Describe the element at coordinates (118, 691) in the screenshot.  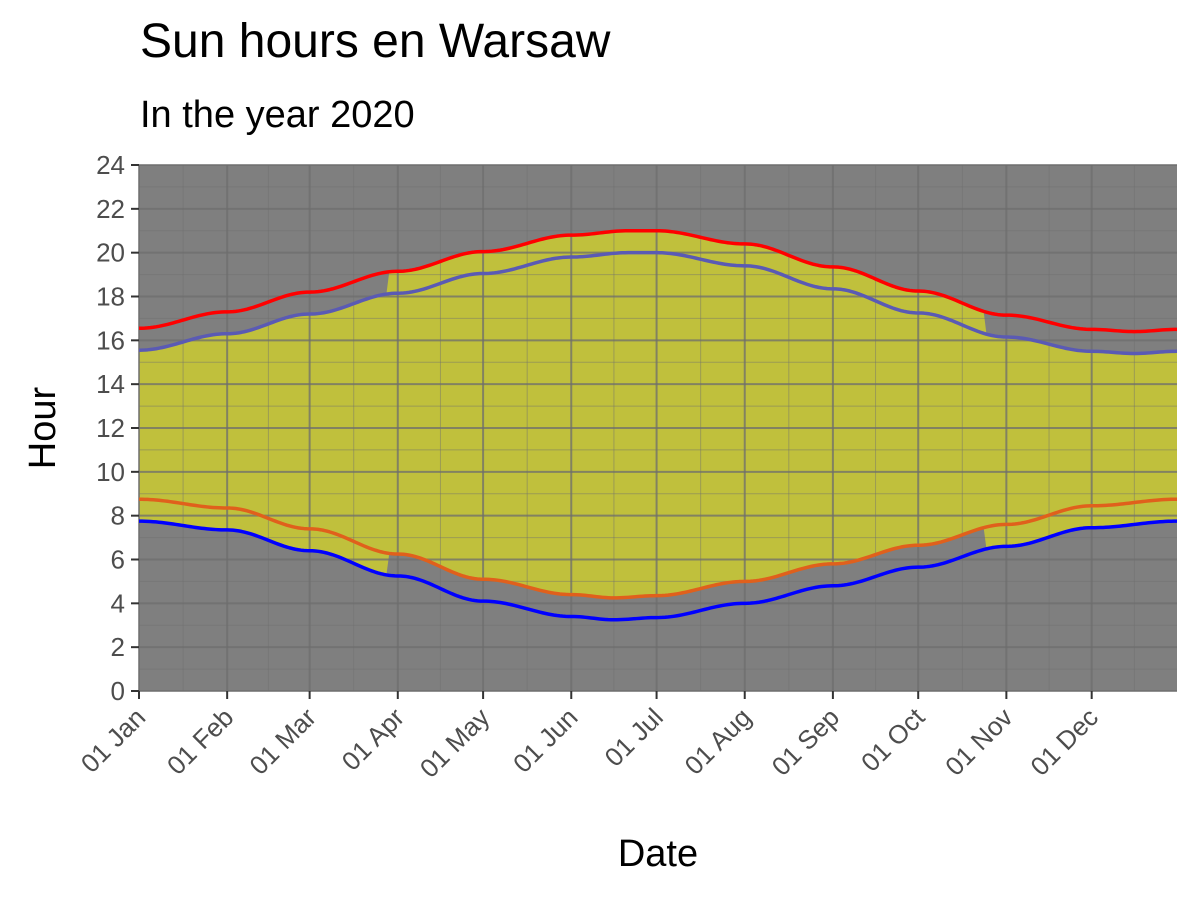
I see `y-tick-label: 0` at that location.